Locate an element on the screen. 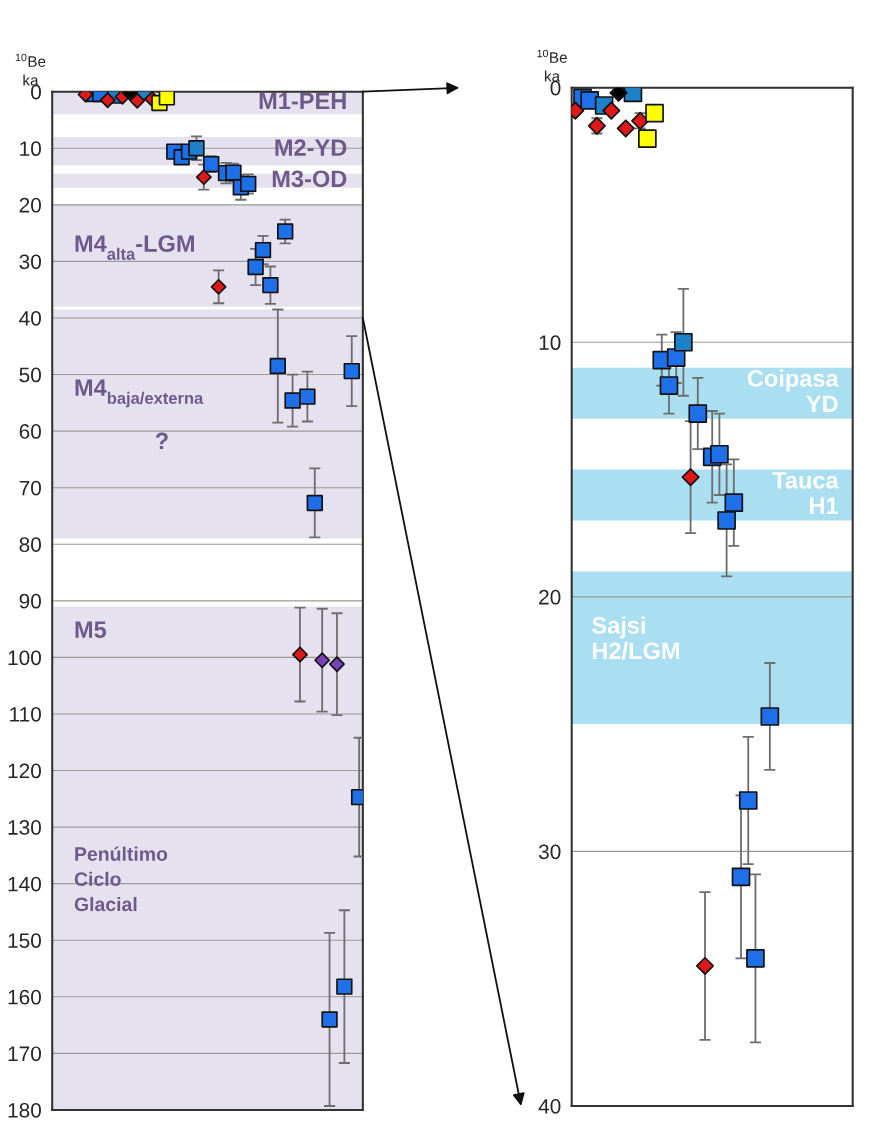 This screenshot has height=1139, width=885. band-label: M1-PEH is located at coordinates (302, 101).